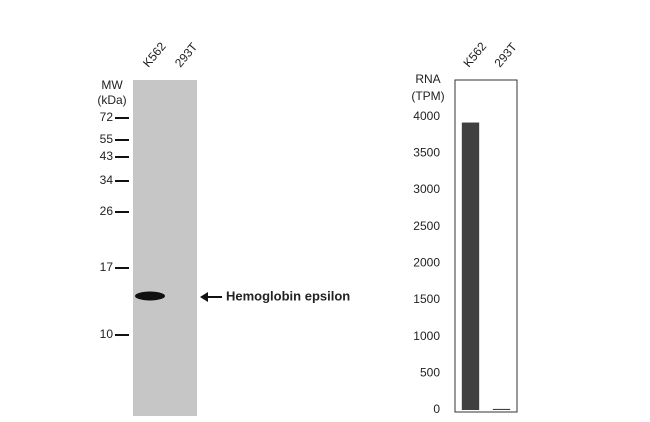  What do you see at coordinates (107, 267) in the screenshot?
I see `marker-label: 17` at bounding box center [107, 267].